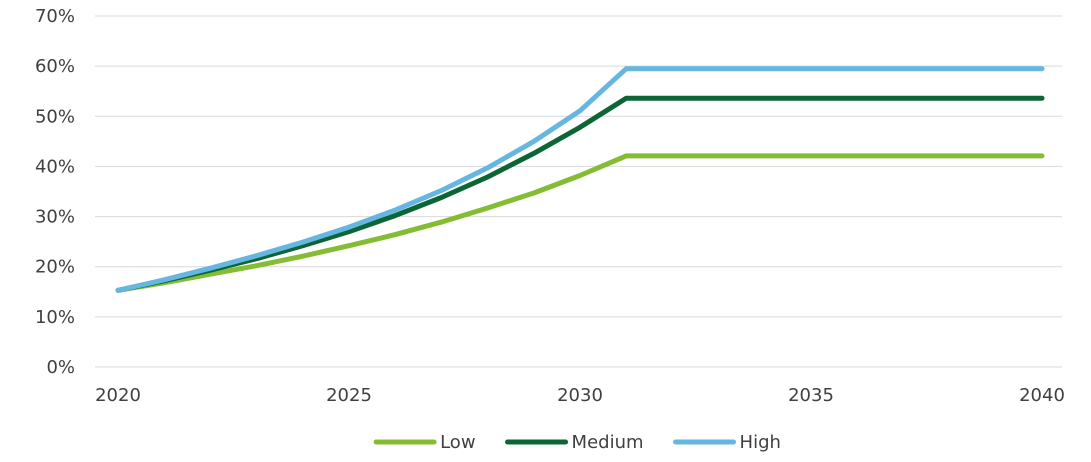 Image resolution: width=1091 pixels, height=462 pixels. What do you see at coordinates (60, 367) in the screenshot?
I see `y-tick-label: 0%` at bounding box center [60, 367].